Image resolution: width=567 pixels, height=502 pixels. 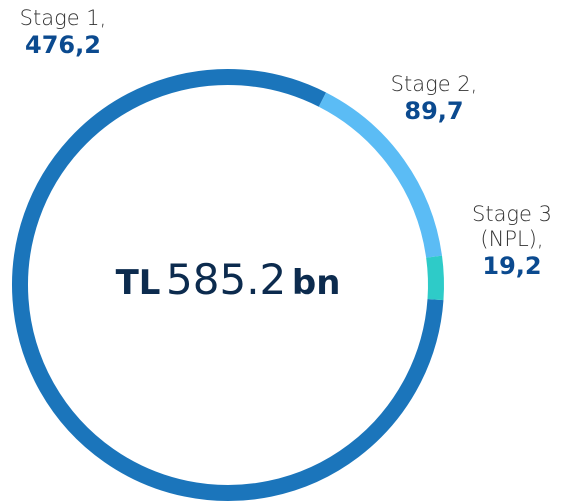 I want to click on value-label: 89,7, so click(x=434, y=111).